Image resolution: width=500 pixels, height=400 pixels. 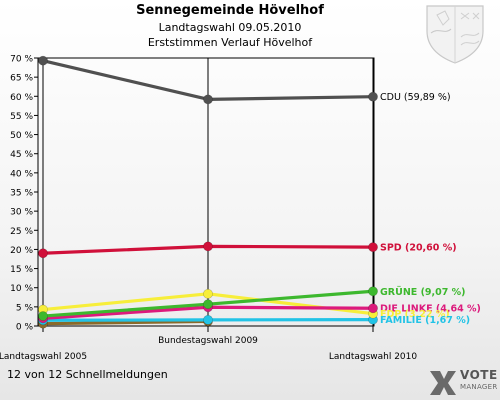 I want to click on y-tick-label: 0 %, so click(x=25, y=328).